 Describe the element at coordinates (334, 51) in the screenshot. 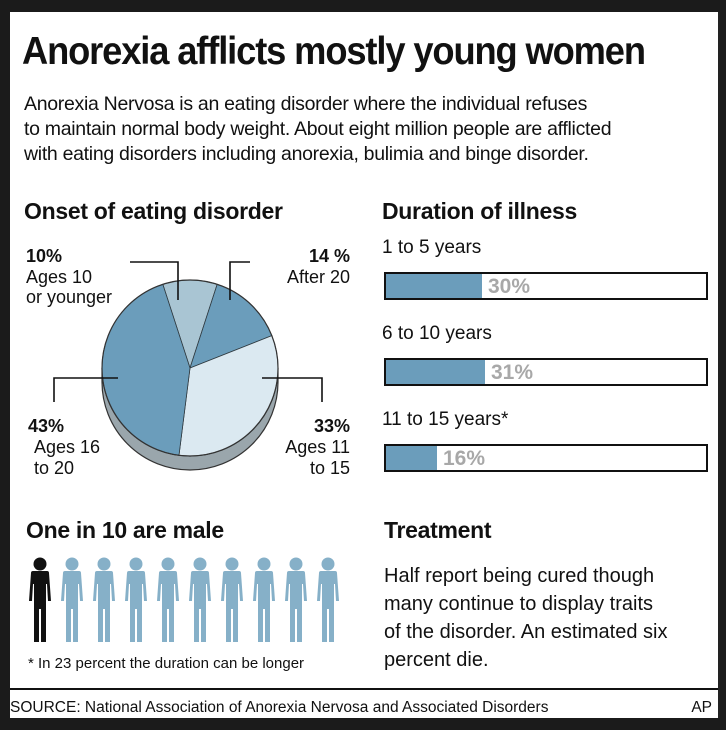

I see `page-title: Anorexia afflicts mostly young women` at that location.